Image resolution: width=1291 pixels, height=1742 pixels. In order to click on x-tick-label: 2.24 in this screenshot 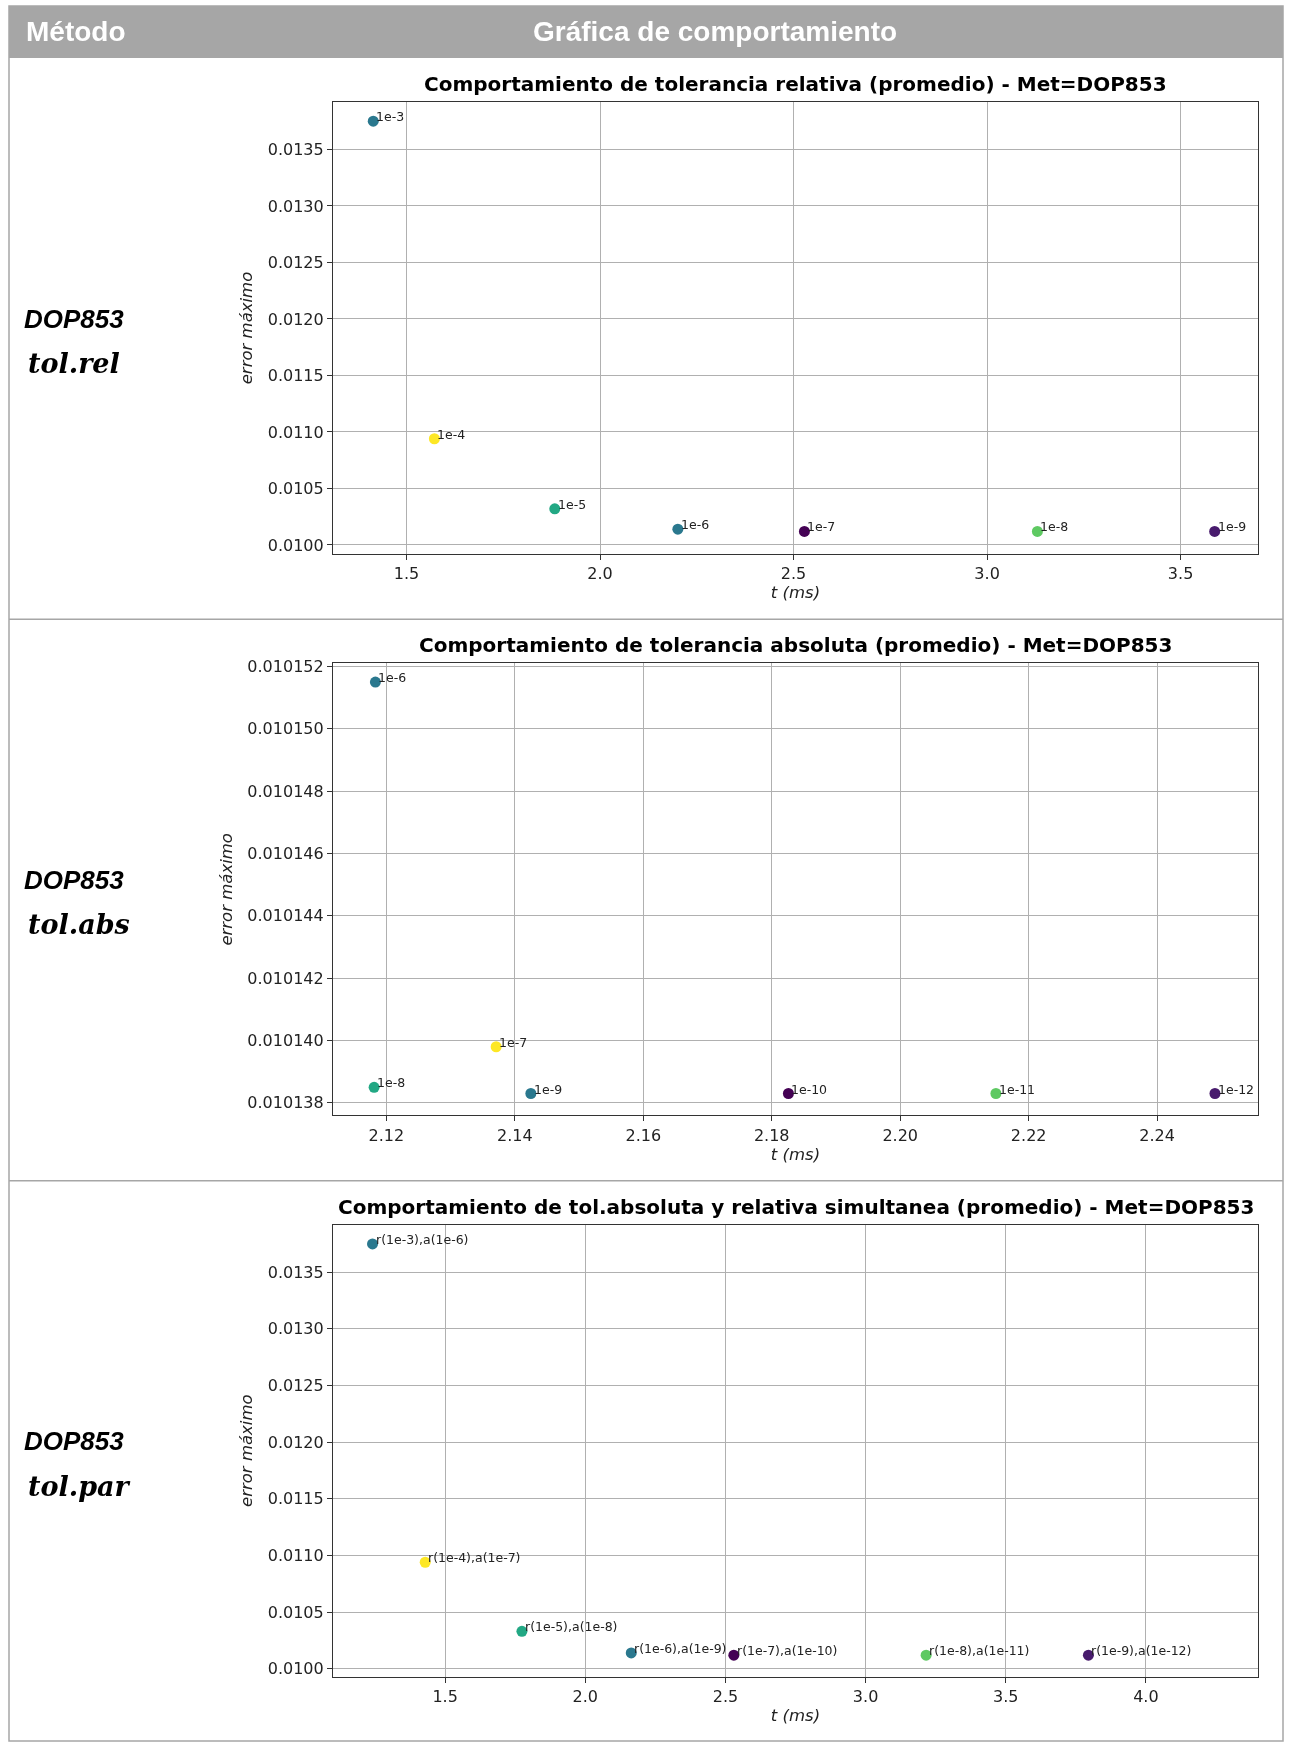, I will do `click(1157, 1135)`.